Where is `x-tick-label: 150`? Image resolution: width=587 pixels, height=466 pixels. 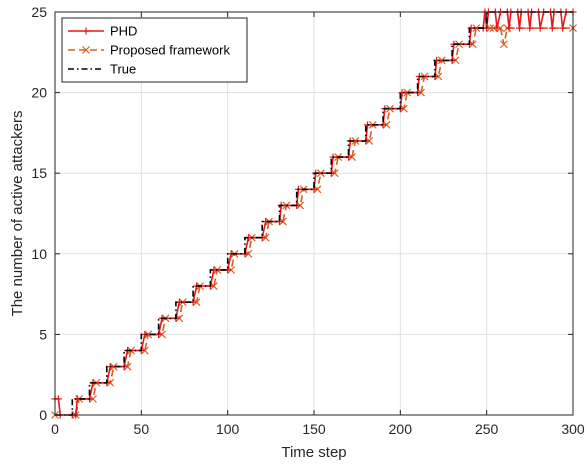
x-tick-label: 150 is located at coordinates (314, 429).